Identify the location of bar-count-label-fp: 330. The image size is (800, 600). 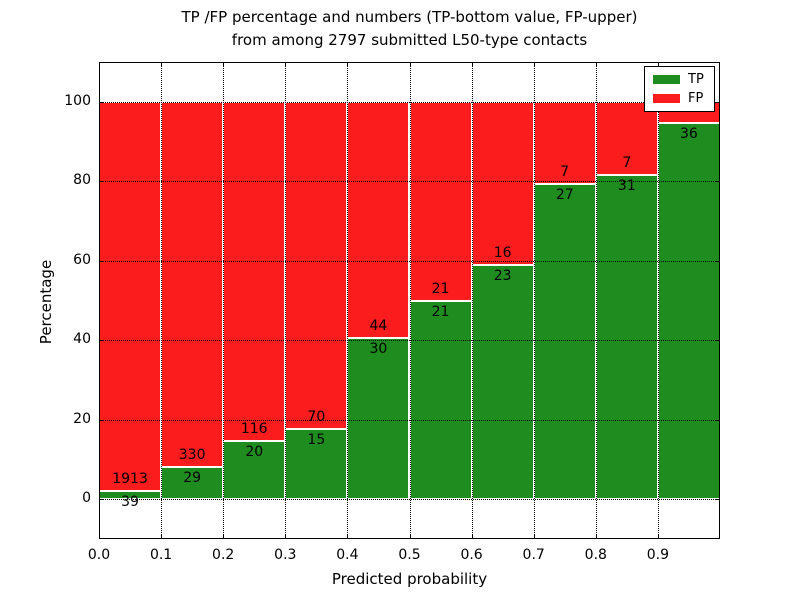
(192, 455).